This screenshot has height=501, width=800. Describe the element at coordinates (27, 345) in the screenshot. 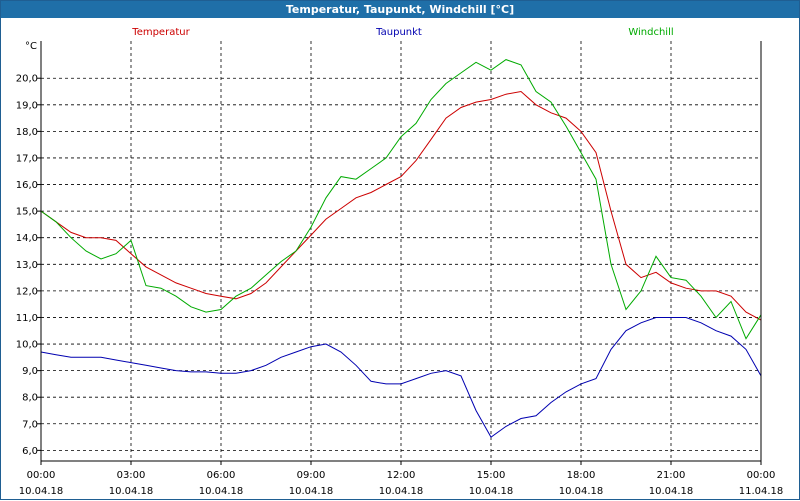

I see `y-tick-label: 10,0` at that location.